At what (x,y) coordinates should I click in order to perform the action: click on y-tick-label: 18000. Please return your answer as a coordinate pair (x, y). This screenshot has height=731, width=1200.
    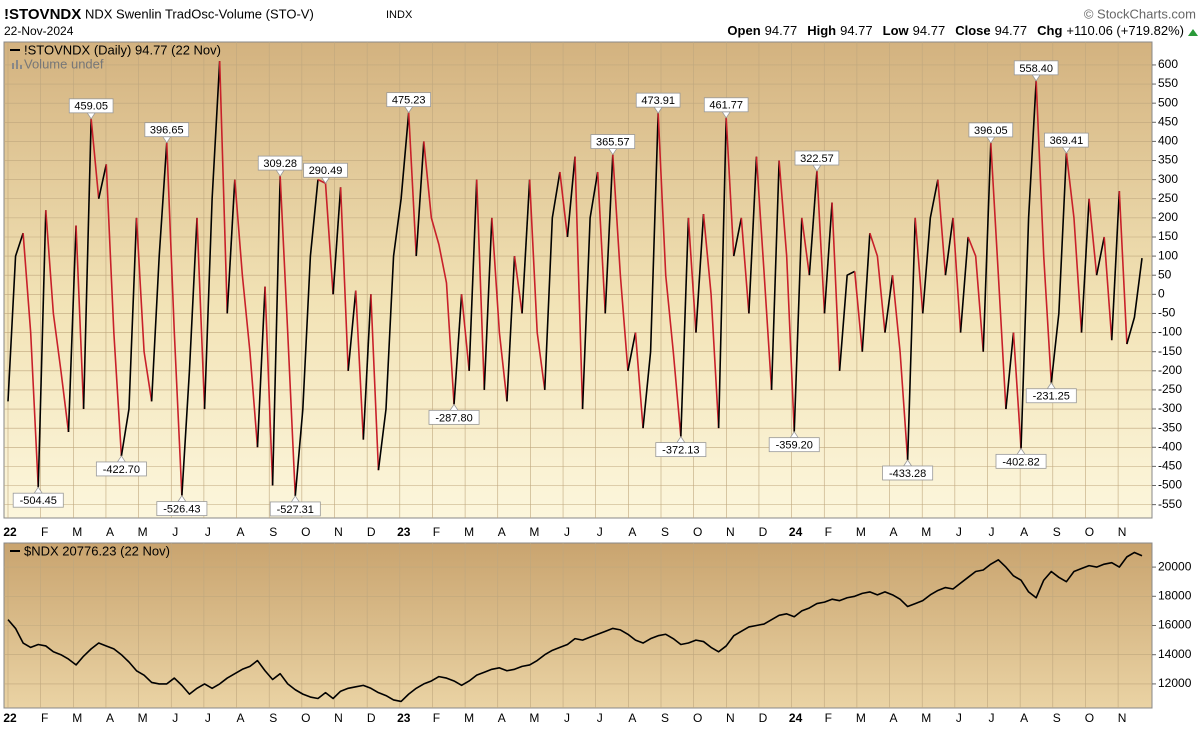
    Looking at the image, I should click on (1175, 595).